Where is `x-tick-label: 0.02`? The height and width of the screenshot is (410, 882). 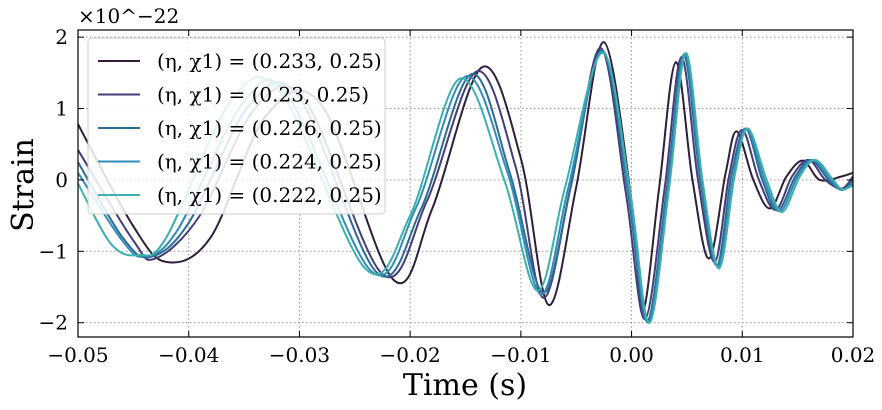
x-tick-label: 0.02 is located at coordinates (853, 355).